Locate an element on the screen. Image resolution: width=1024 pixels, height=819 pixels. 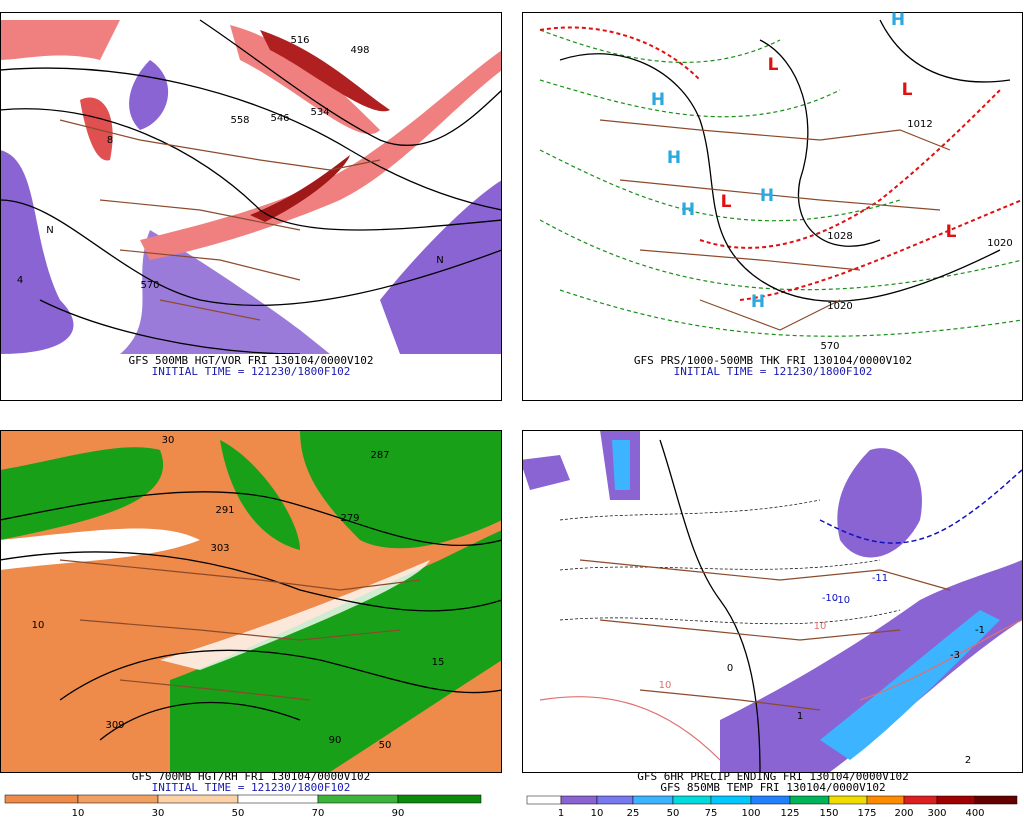
colorbar-label: 75 is located at coordinates (711, 813).